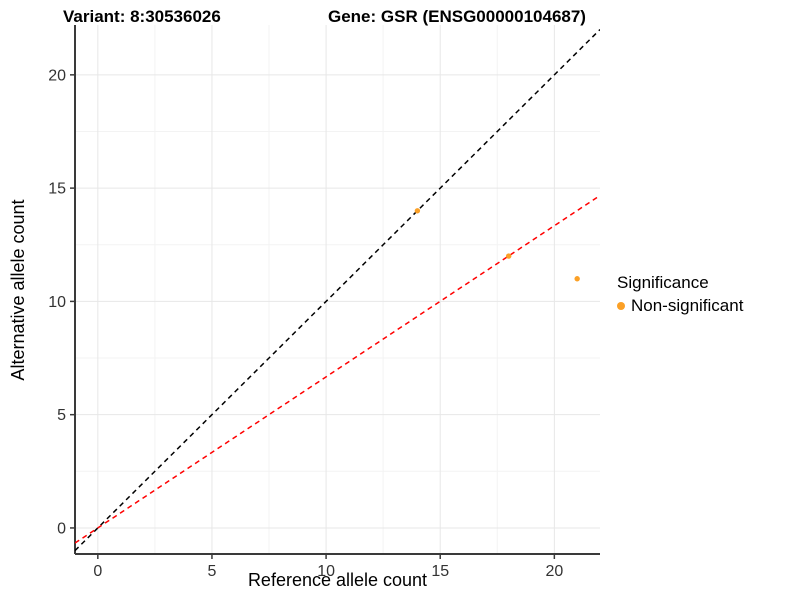 This screenshot has width=800, height=600. I want to click on legend-item: Non-significant, so click(680, 306).